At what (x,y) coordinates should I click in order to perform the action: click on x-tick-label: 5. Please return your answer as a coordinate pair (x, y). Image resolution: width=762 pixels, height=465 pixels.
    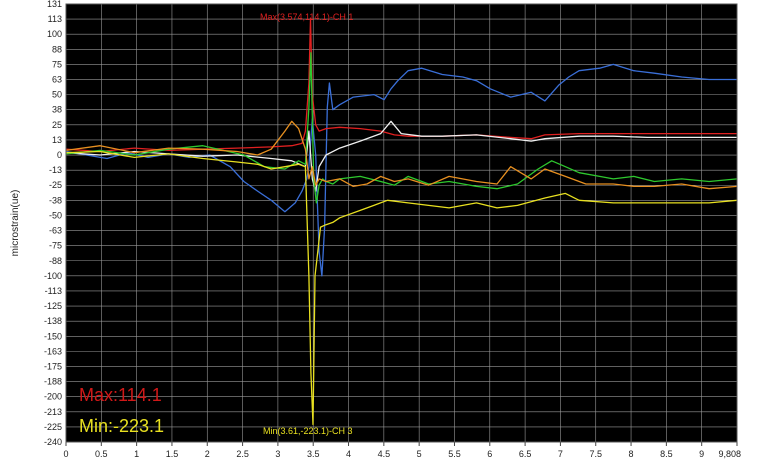
    Looking at the image, I should click on (419, 454).